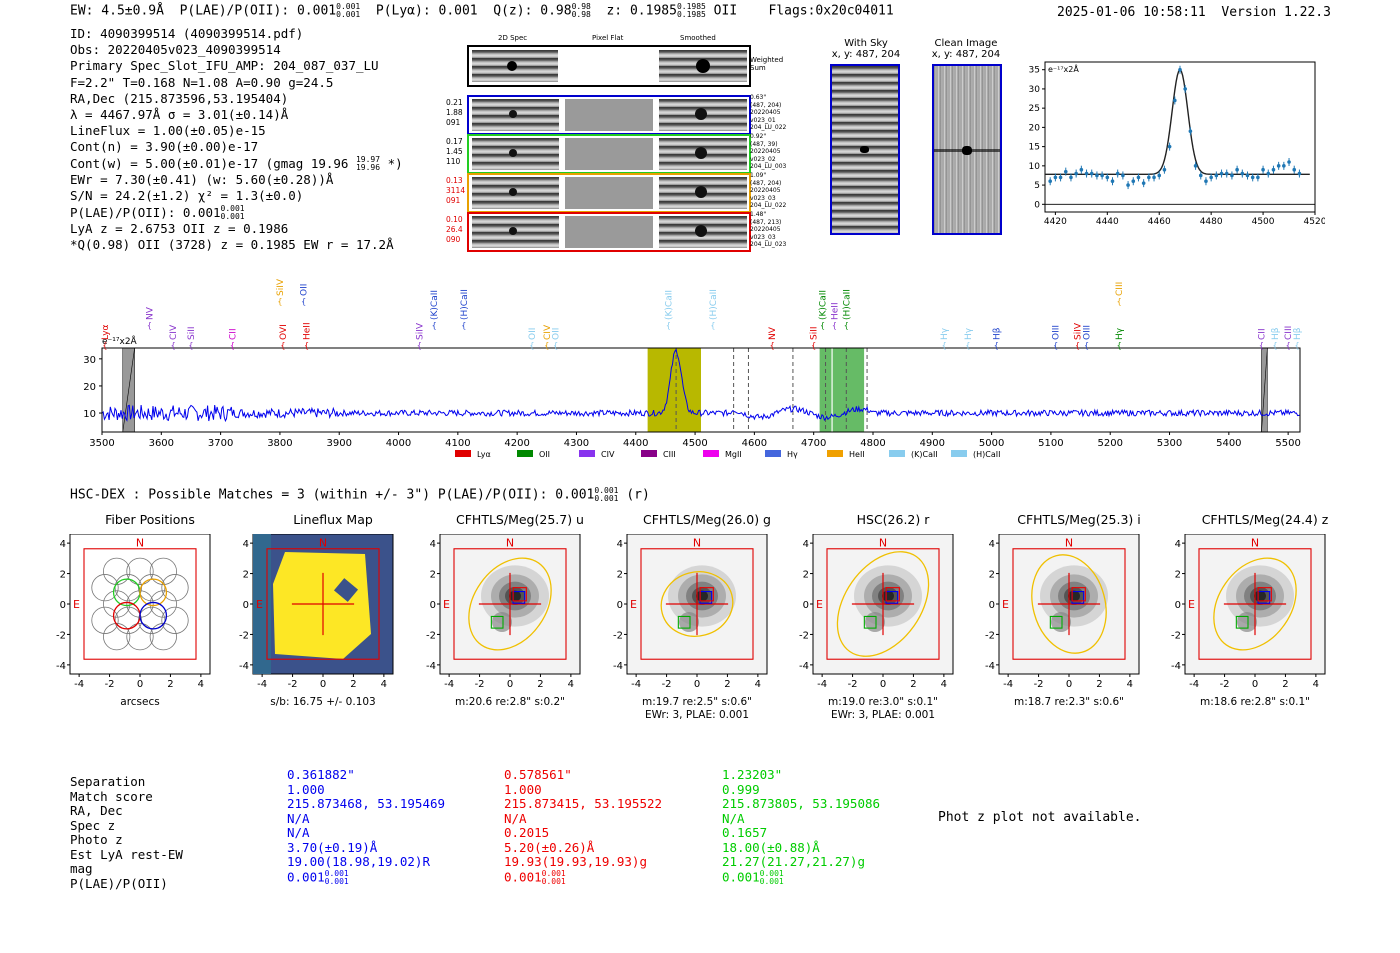  What do you see at coordinates (669, 454) in the screenshot?
I see `legend-label: CIII` at bounding box center [669, 454].